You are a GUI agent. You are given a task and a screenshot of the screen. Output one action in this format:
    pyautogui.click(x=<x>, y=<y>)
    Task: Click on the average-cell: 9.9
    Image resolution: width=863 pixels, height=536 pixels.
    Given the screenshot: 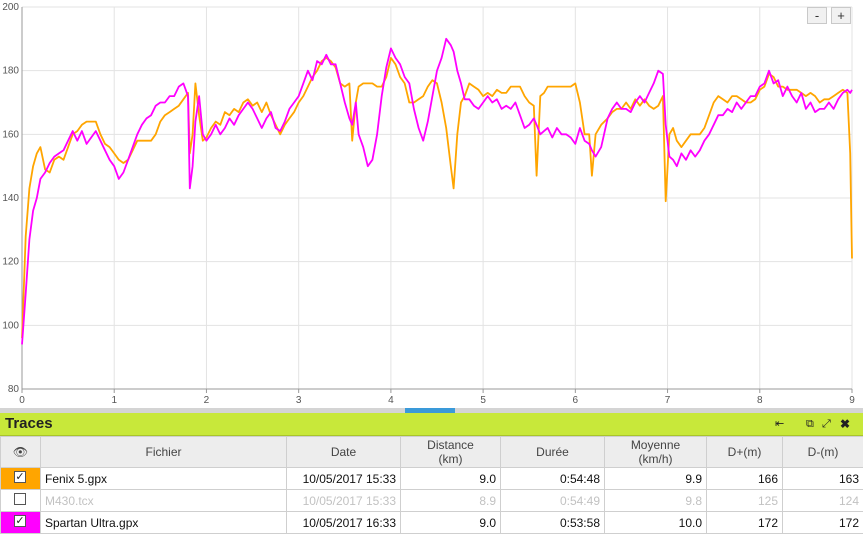 What is the action you would take?
    pyautogui.click(x=655, y=478)
    